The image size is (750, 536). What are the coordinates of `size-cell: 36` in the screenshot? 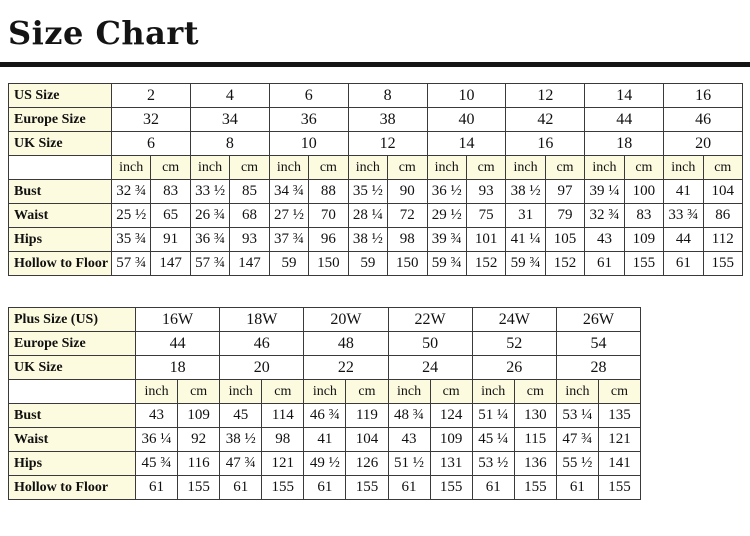 It's located at (308, 120).